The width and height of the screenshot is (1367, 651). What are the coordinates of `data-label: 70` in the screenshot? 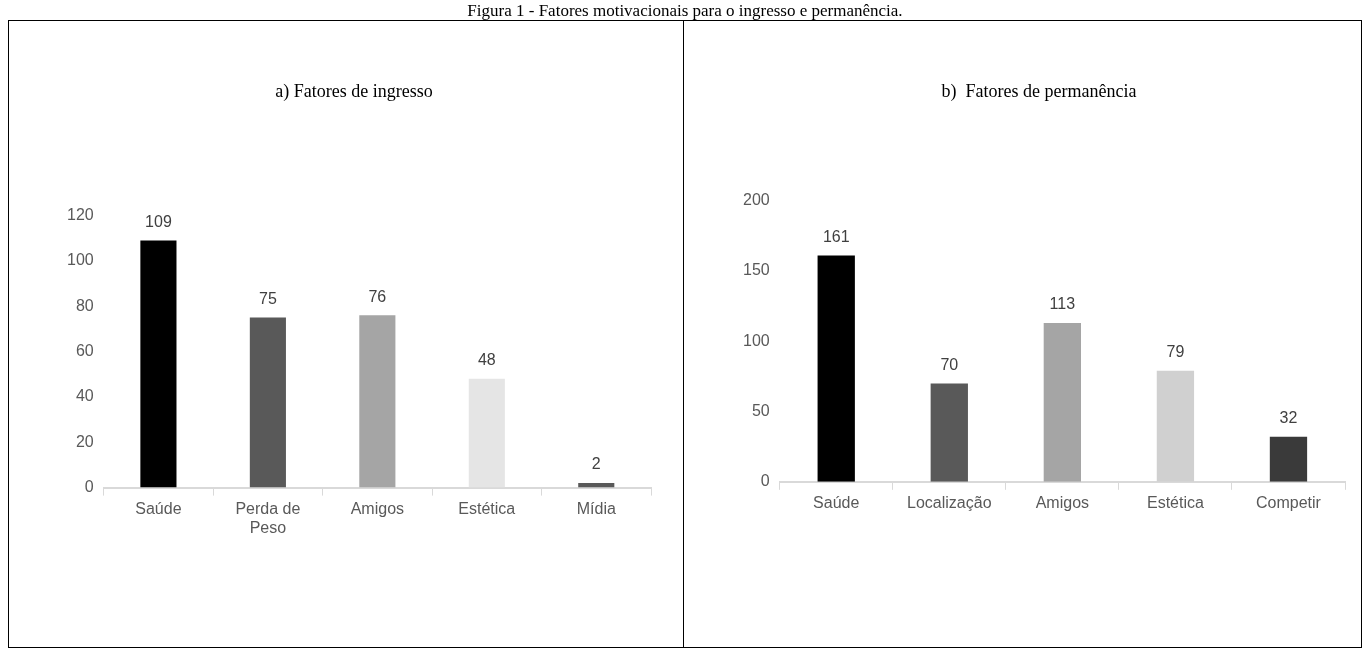 It's located at (949, 364).